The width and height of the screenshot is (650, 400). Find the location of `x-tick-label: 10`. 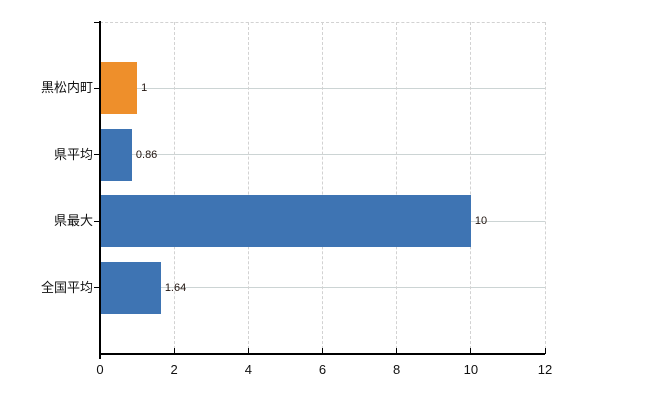

x-tick-label: 10 is located at coordinates (471, 369).